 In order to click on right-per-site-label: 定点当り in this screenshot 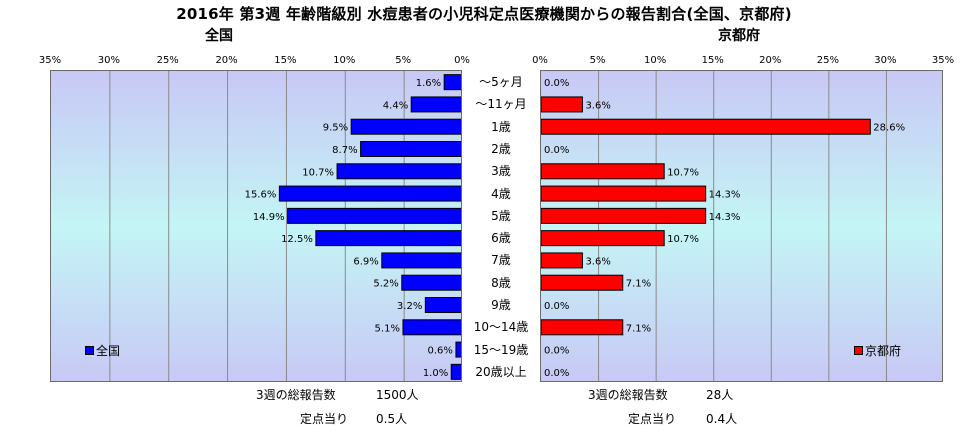, I will do `click(652, 419)`.